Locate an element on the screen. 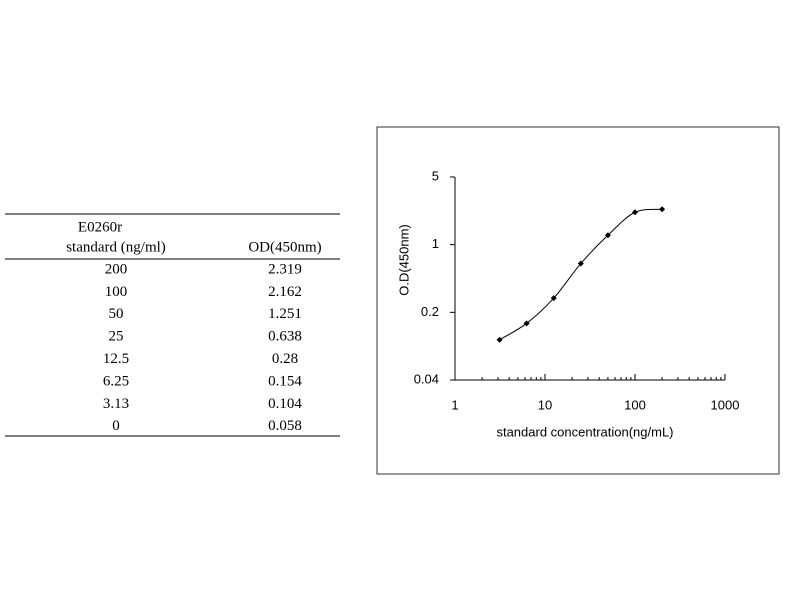 The image size is (800, 600). table-cell: 0.104 is located at coordinates (285, 404).